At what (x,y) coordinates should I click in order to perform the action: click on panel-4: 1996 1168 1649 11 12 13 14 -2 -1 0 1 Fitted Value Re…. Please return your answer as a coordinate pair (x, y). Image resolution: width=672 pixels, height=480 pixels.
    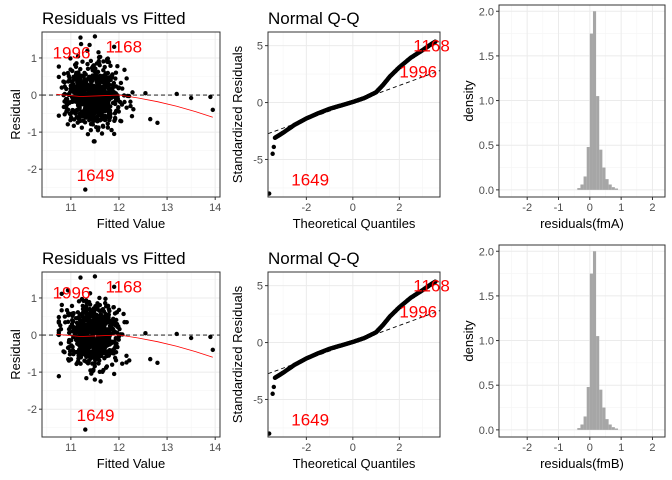
    Looking at the image, I should click on (114, 360).